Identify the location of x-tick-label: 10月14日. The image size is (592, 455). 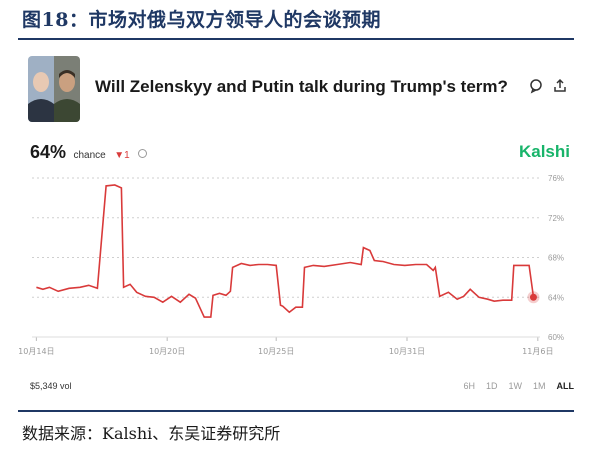
(36, 351).